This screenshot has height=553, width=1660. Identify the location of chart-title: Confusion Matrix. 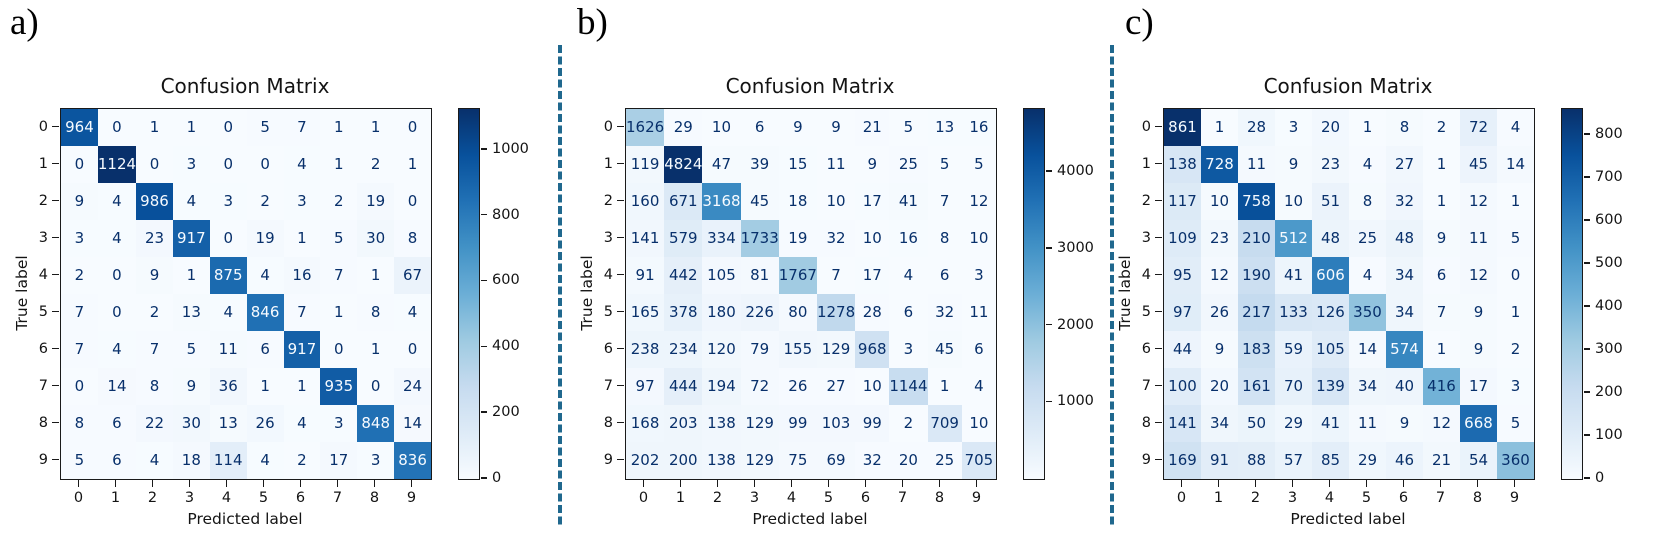
(810, 86).